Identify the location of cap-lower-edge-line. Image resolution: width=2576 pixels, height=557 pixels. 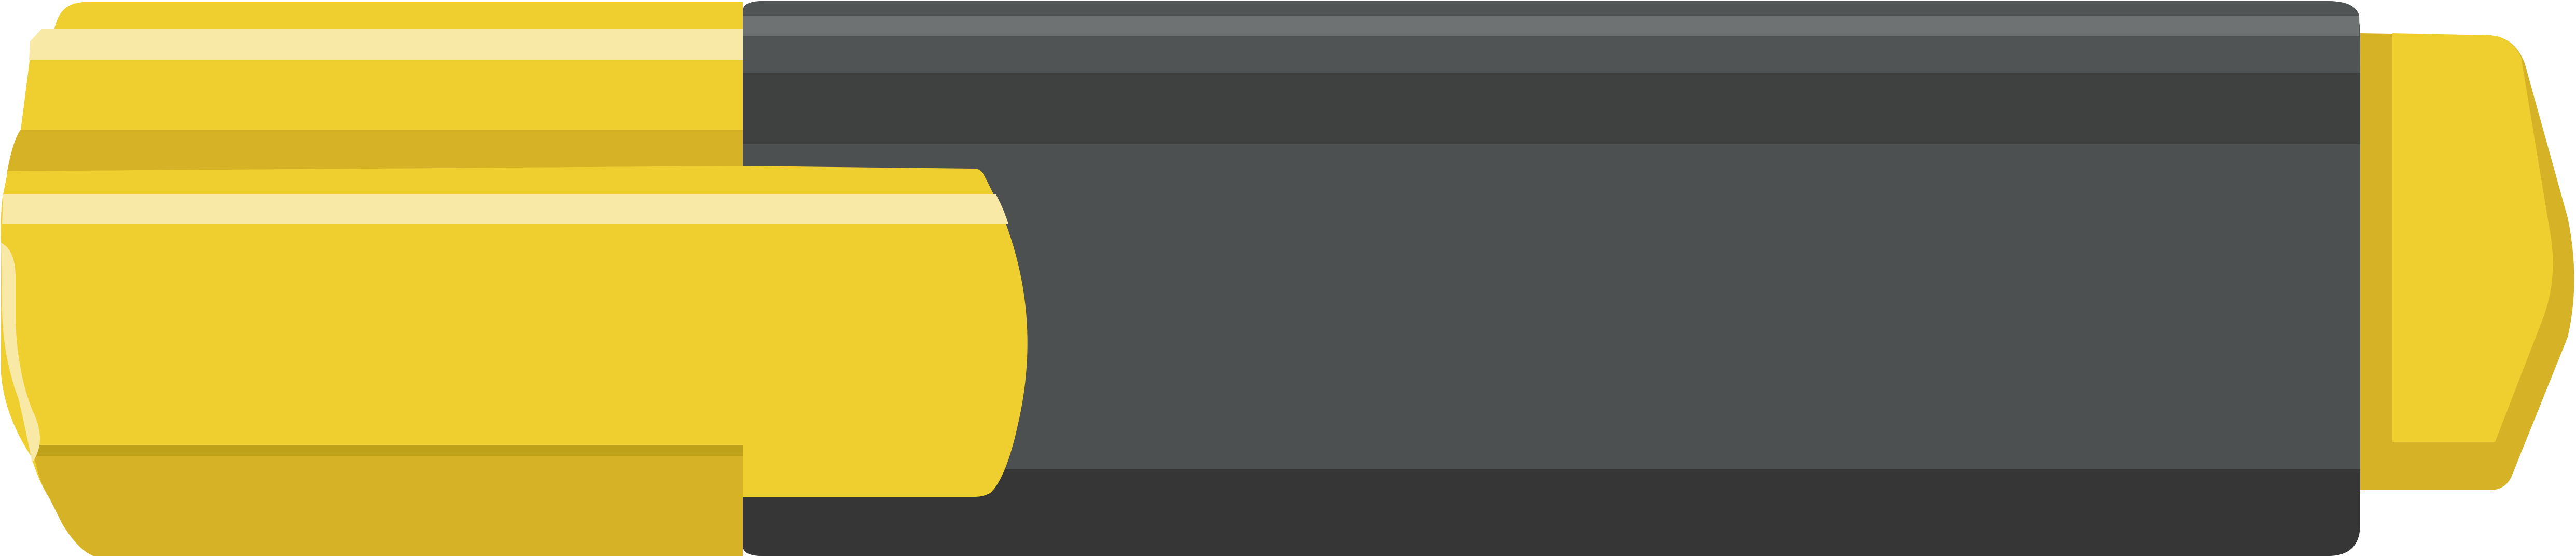
(387, 449).